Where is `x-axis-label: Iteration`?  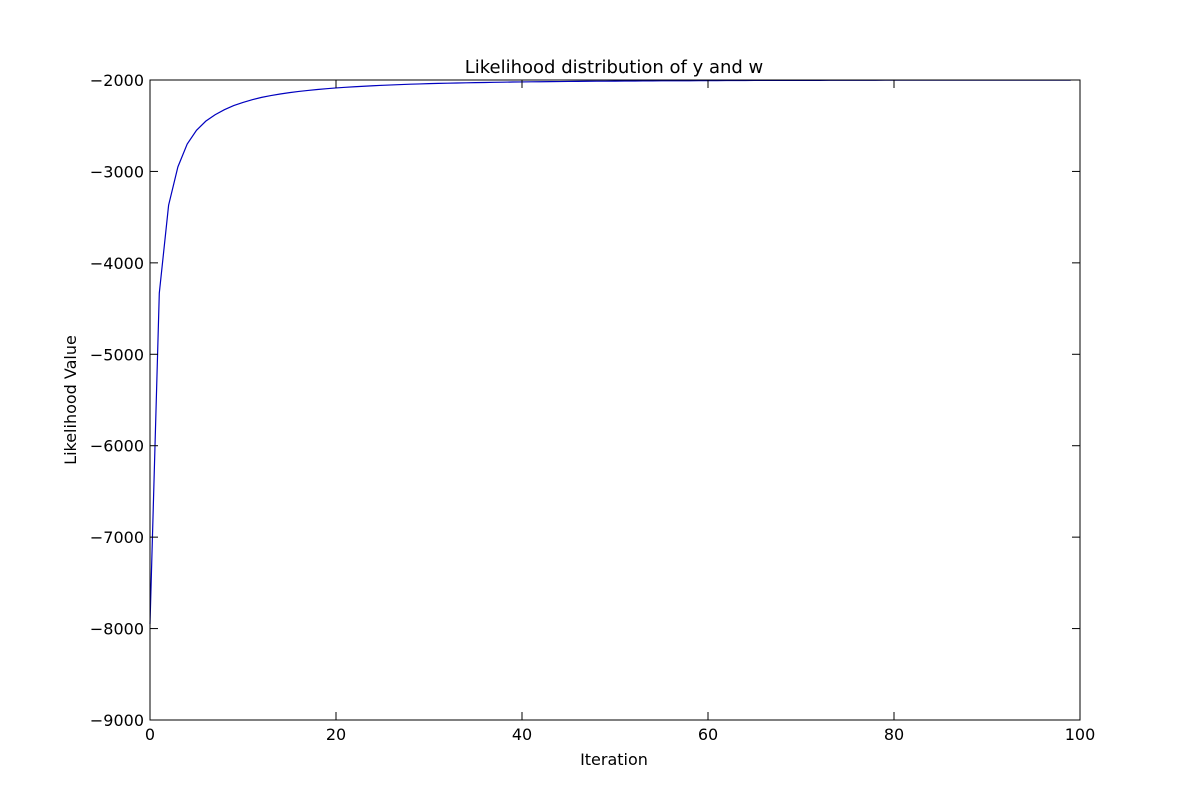
x-axis-label: Iteration is located at coordinates (614, 759).